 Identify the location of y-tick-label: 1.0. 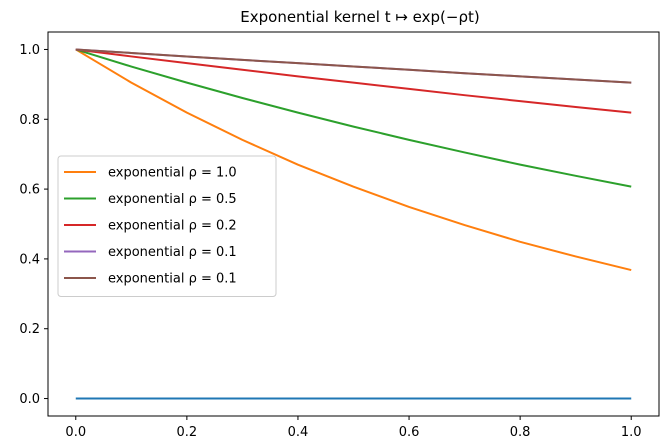
(29, 50).